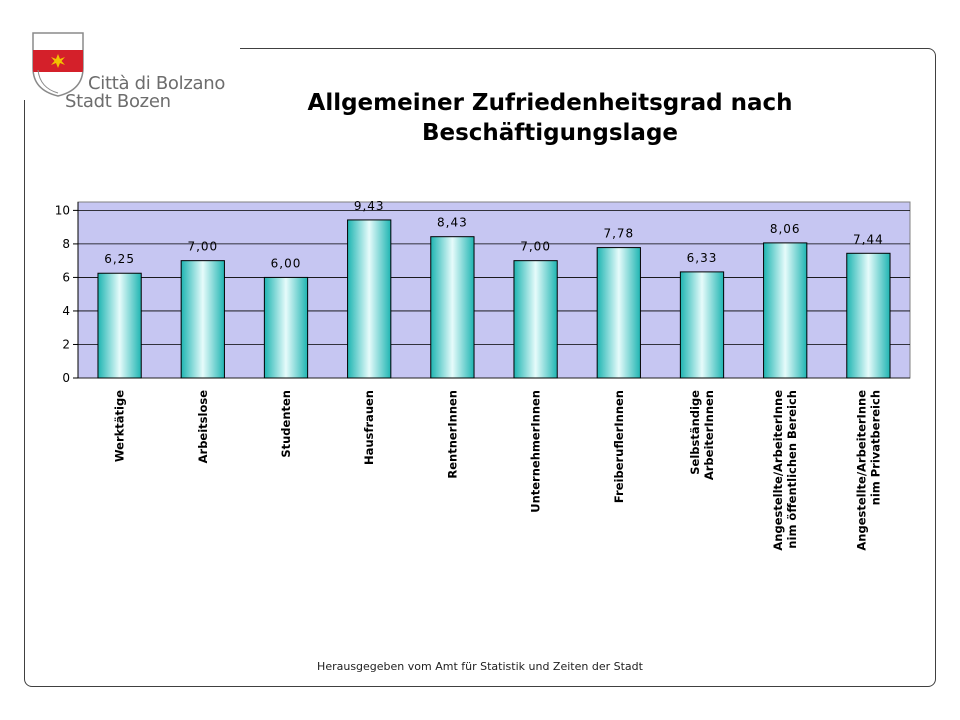 The width and height of the screenshot is (960, 720). I want to click on value-labels: 6,25 7,00 6,00 9,43 8,43 7,00 7,78 6,33 8,06 7,44, so click(494, 234).